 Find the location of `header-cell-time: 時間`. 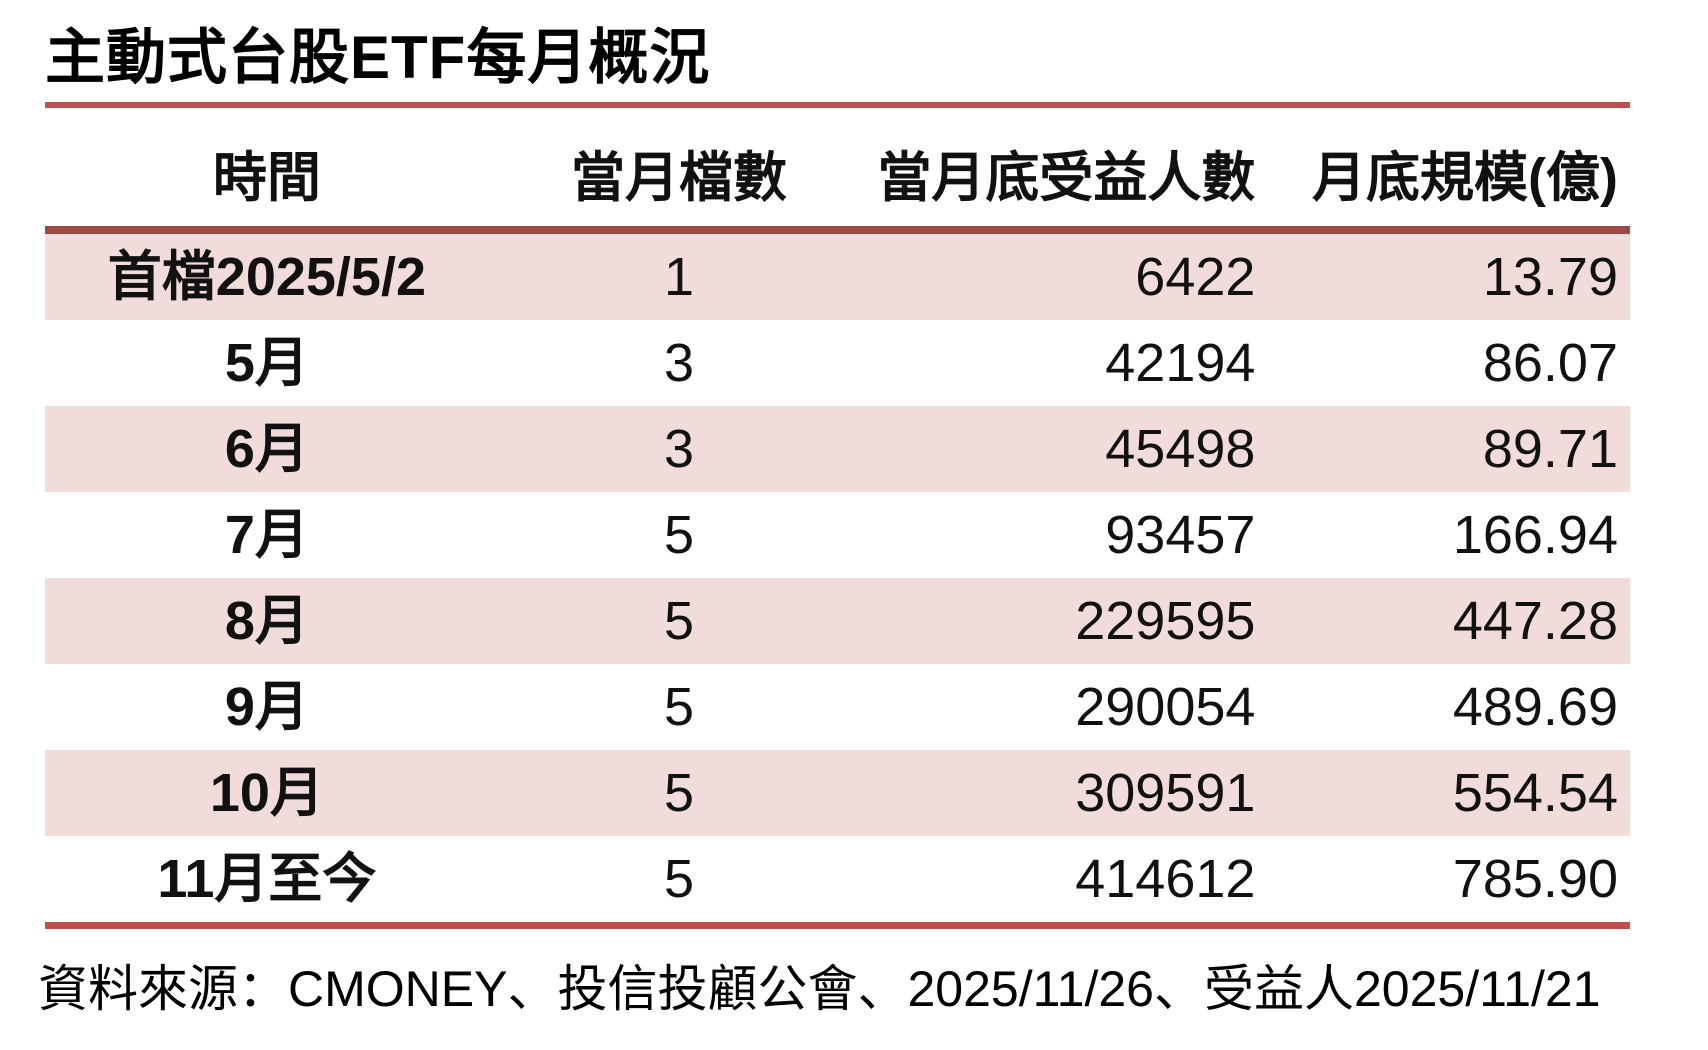

header-cell-time: 時間 is located at coordinates (266, 178).